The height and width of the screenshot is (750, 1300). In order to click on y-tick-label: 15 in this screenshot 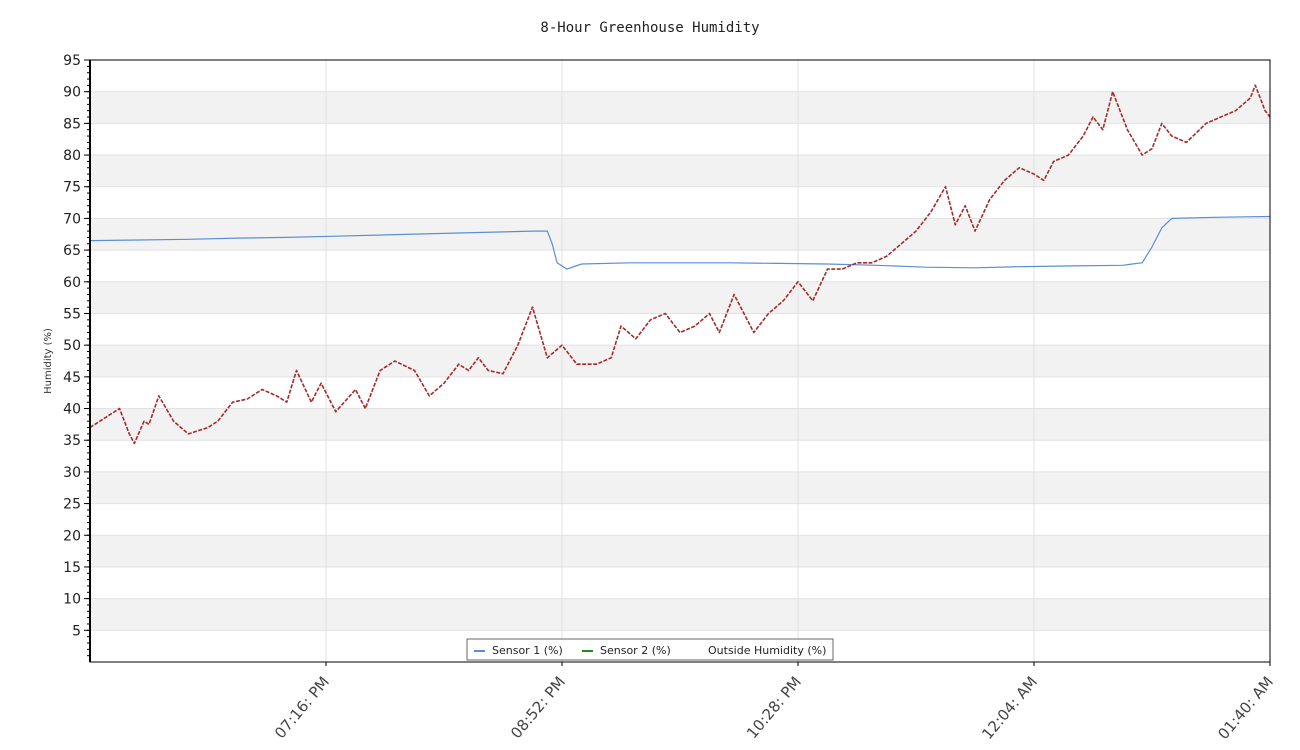, I will do `click(72, 568)`.